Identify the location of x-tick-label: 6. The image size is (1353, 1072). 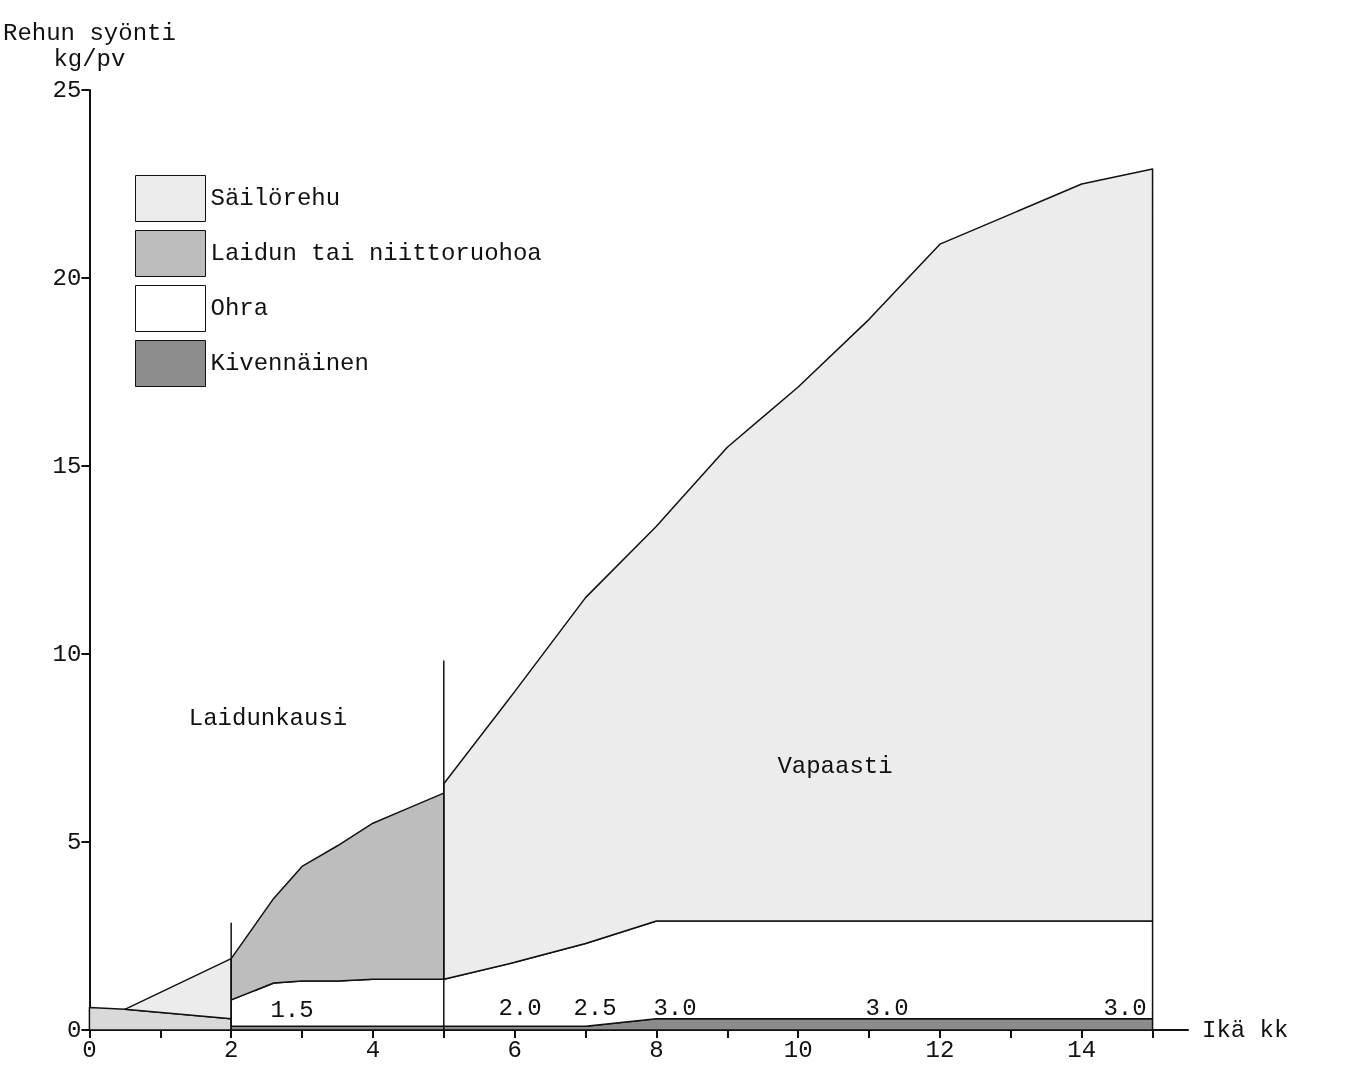
(514, 1050).